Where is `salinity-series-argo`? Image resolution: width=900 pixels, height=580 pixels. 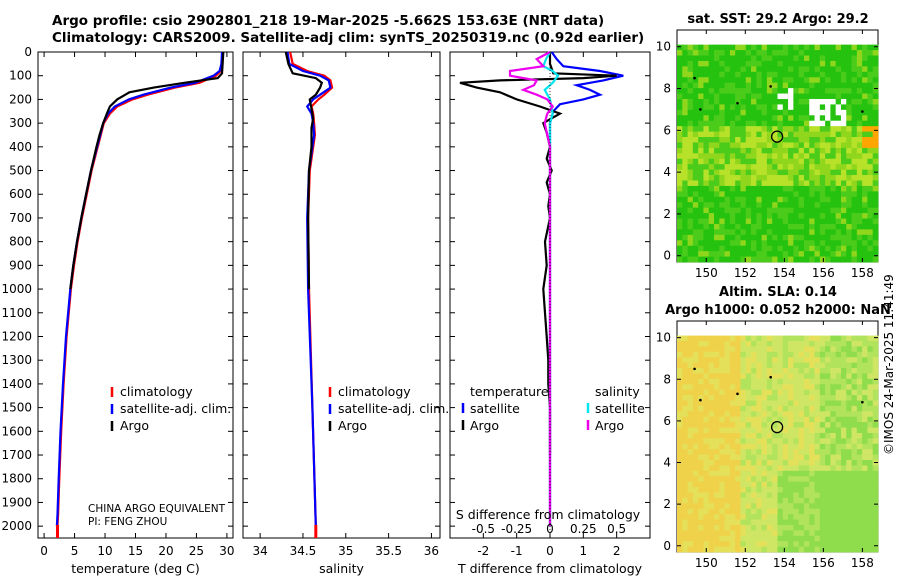
salinity-series-argo is located at coordinates (304, 170).